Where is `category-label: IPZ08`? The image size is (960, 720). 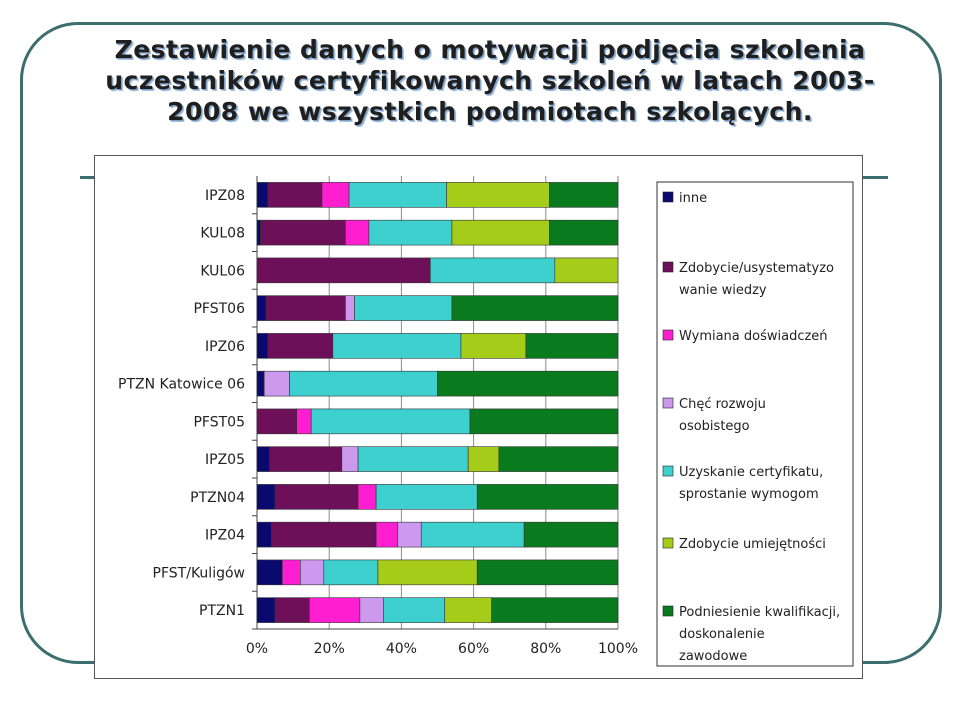 category-label: IPZ08 is located at coordinates (225, 196).